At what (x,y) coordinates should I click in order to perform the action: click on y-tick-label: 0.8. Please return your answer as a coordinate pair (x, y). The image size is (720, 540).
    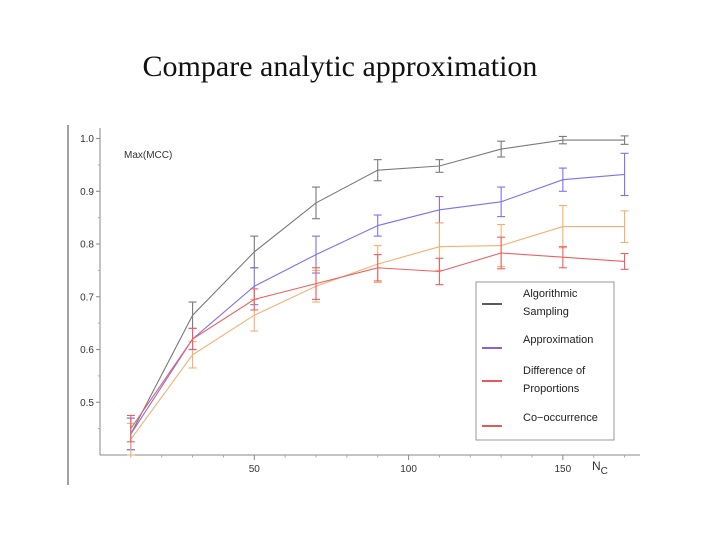
    Looking at the image, I should click on (87, 245).